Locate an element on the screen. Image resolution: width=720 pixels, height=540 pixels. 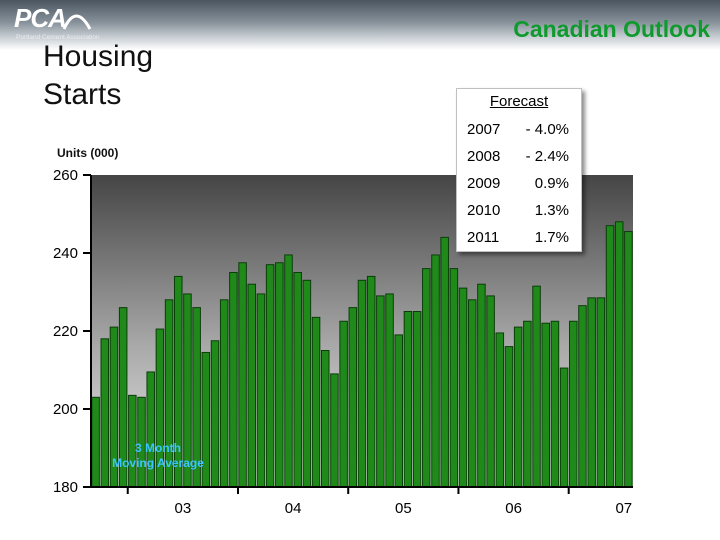
header-bar is located at coordinates (360, 25).